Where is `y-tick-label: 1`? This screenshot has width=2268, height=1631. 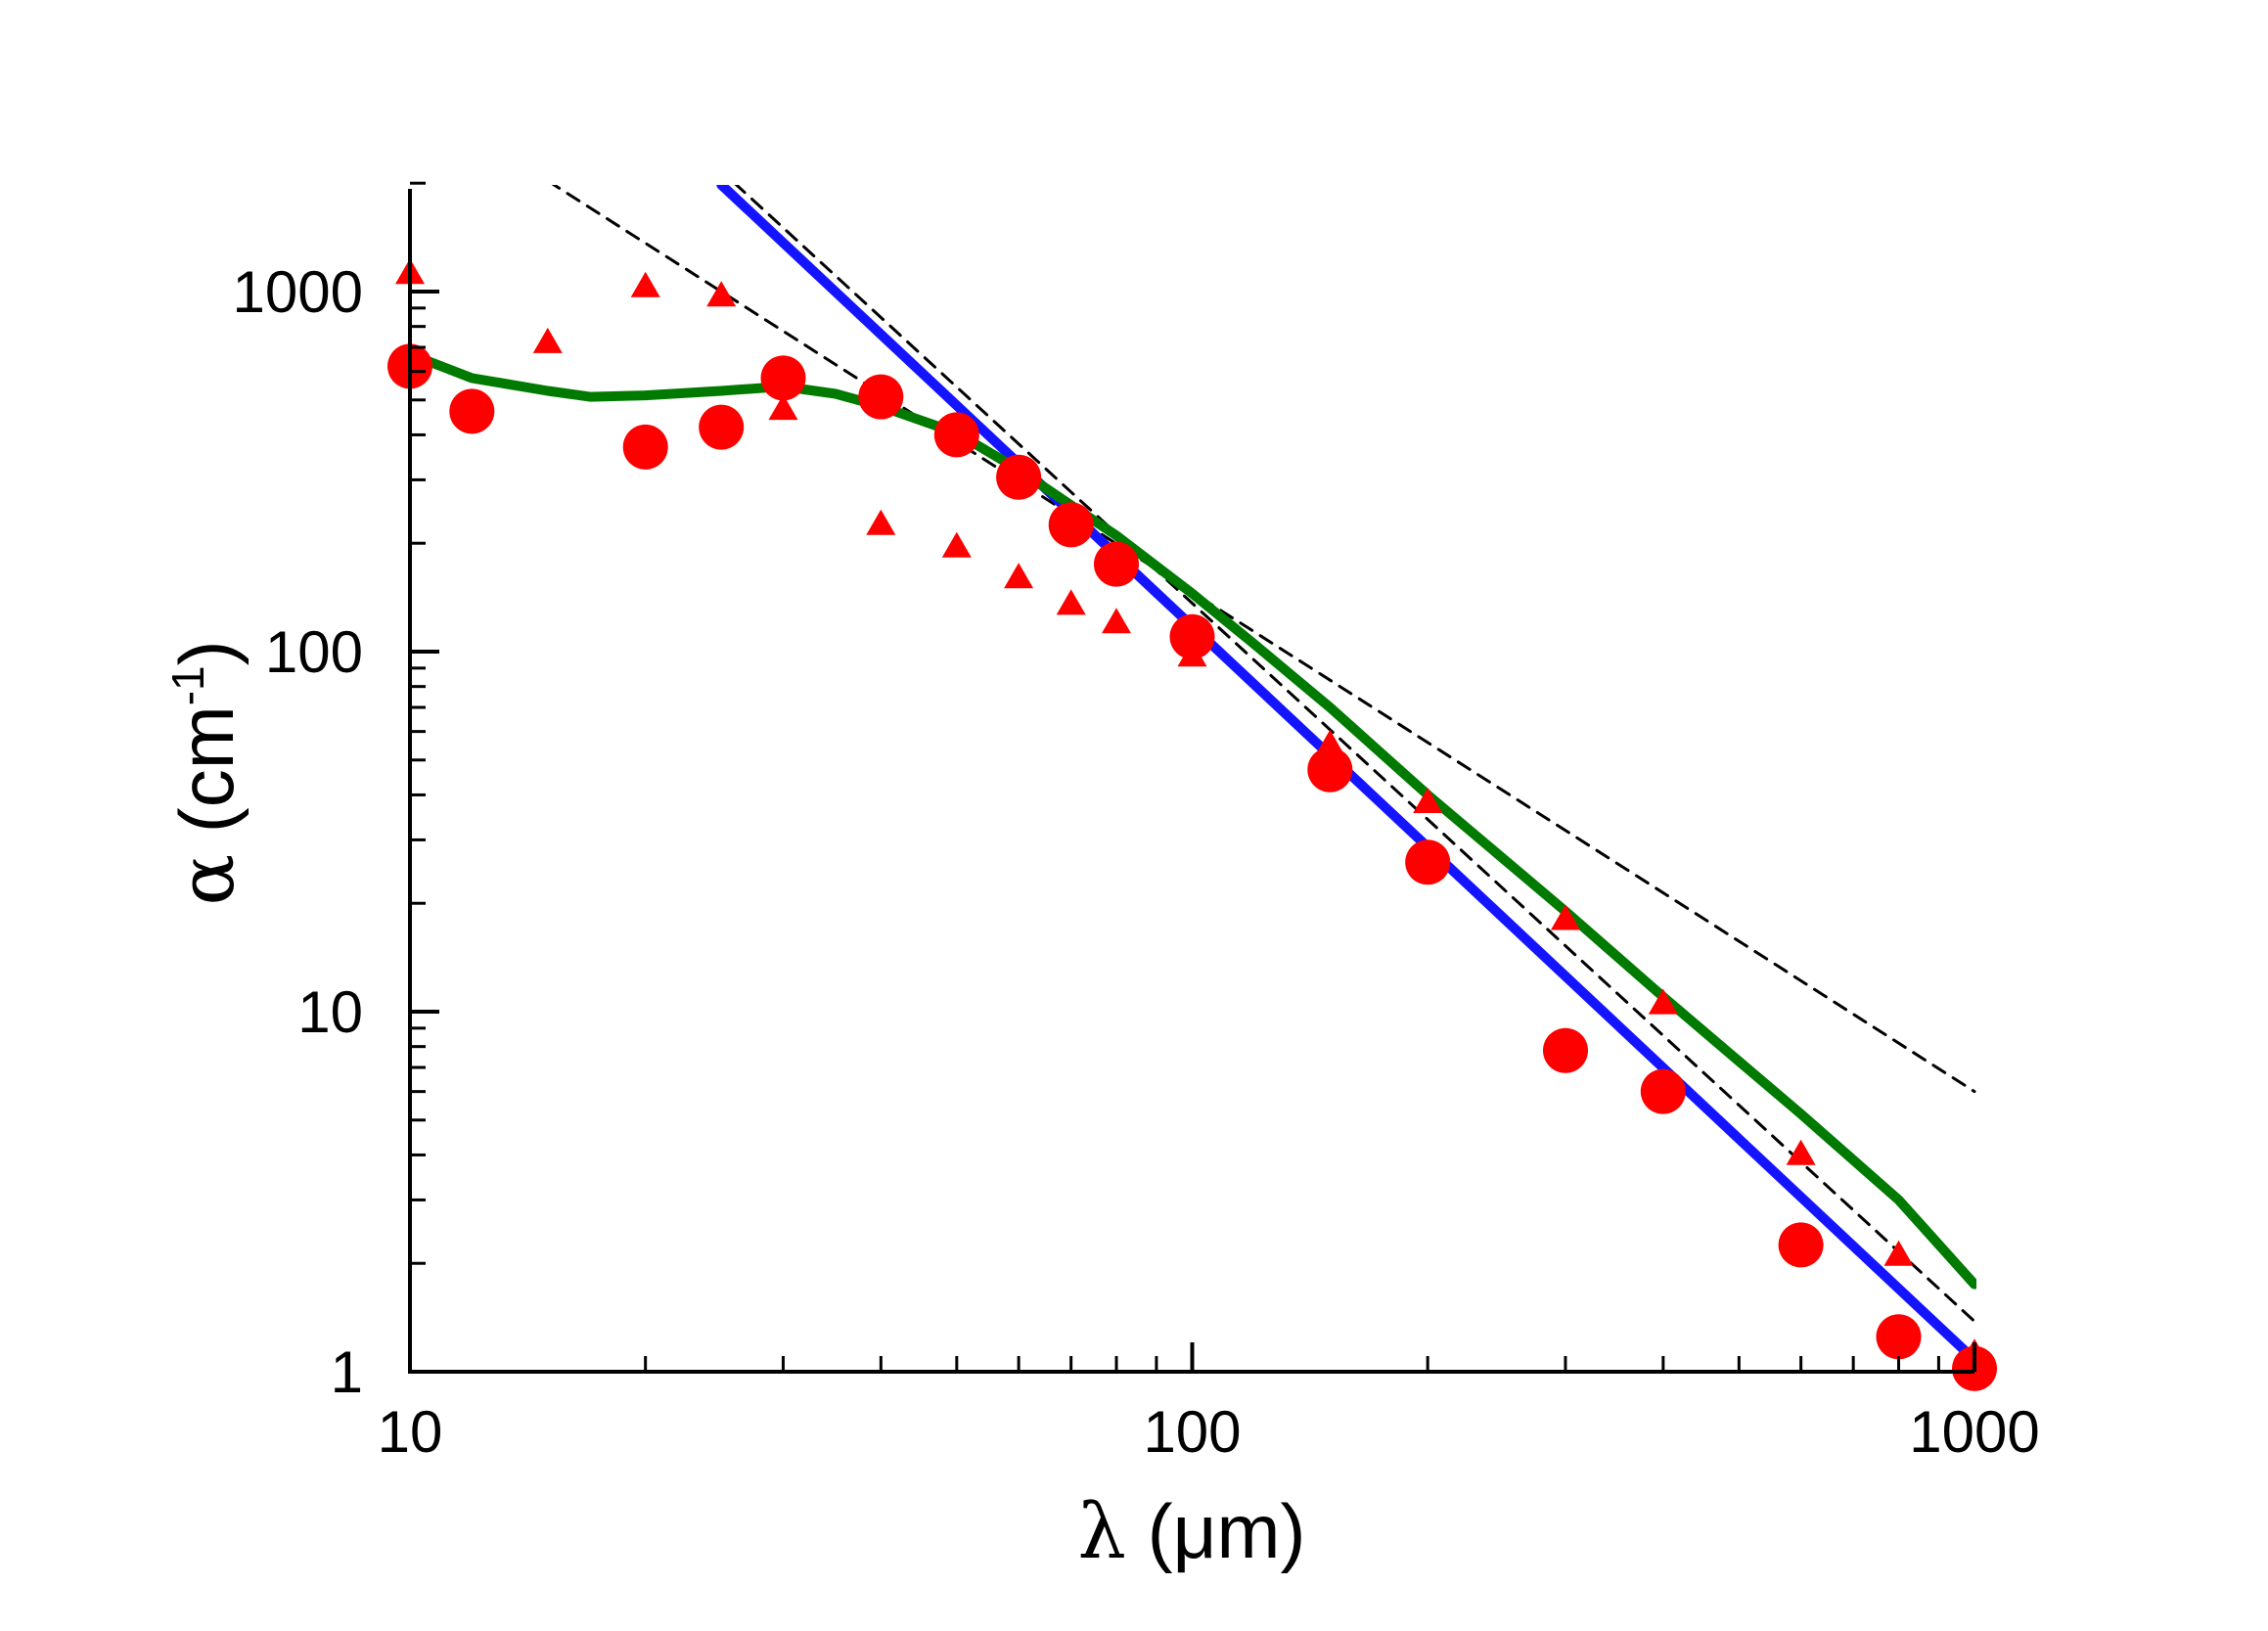
y-tick-label: 1 is located at coordinates (347, 1372).